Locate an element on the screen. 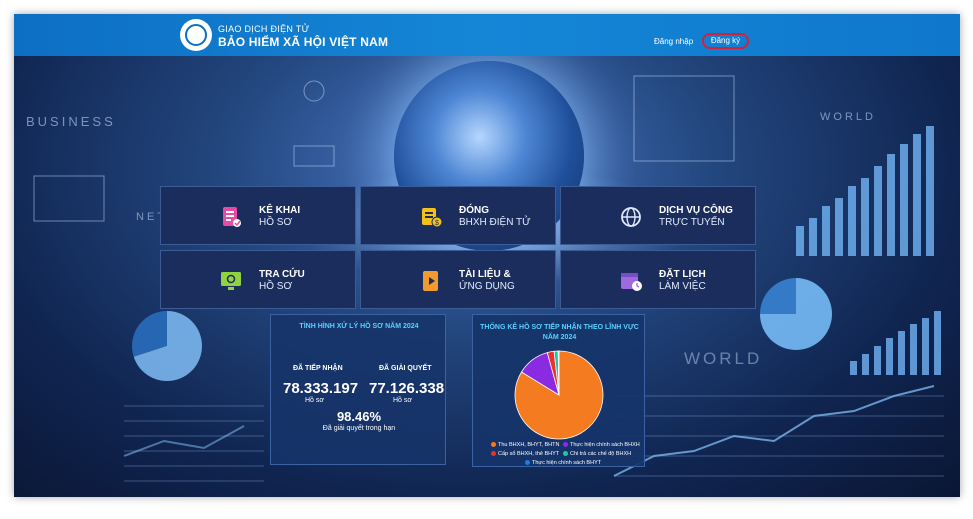  tile-title: ĐẶT LỊCH is located at coordinates (682, 274).